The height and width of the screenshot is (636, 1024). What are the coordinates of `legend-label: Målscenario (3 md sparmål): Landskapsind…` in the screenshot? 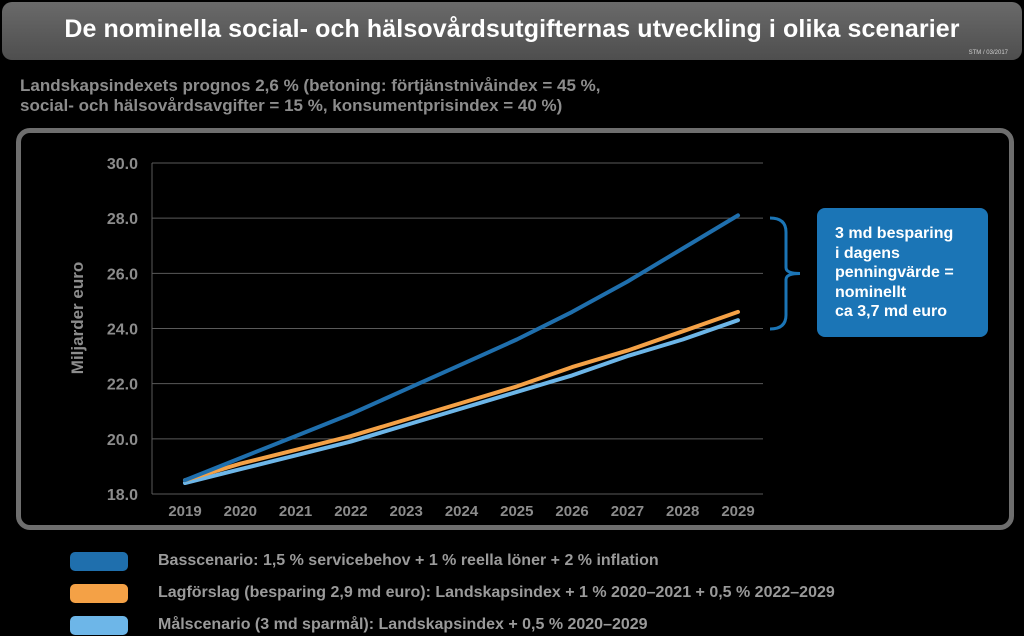 It's located at (403, 624).